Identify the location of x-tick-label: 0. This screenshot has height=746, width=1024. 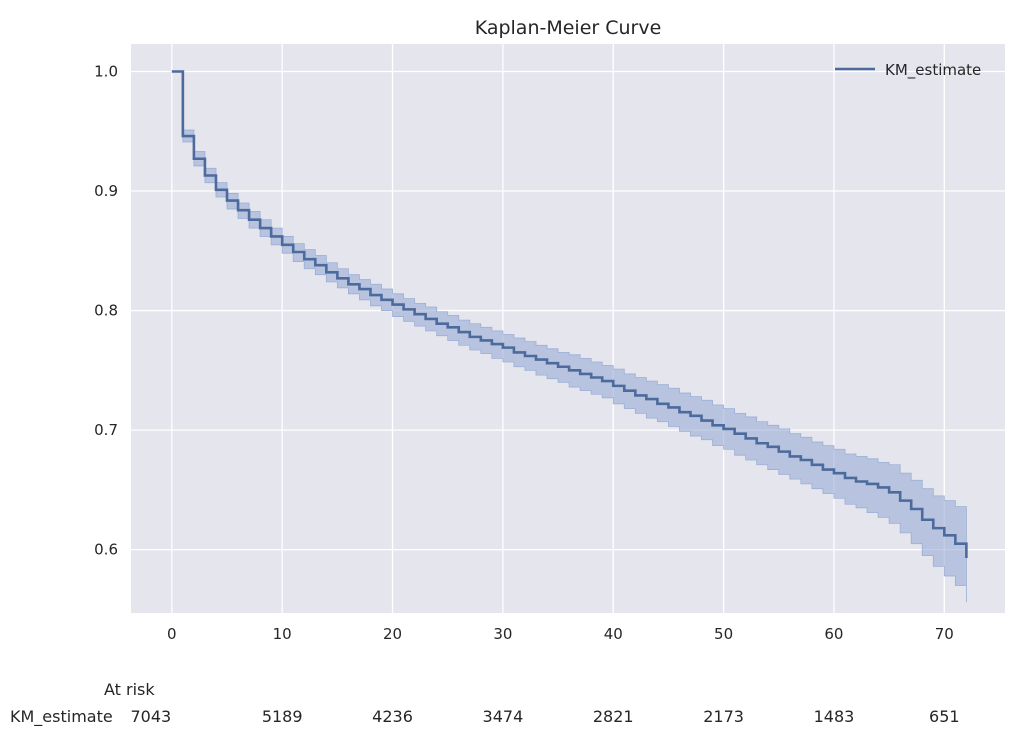
(172, 634).